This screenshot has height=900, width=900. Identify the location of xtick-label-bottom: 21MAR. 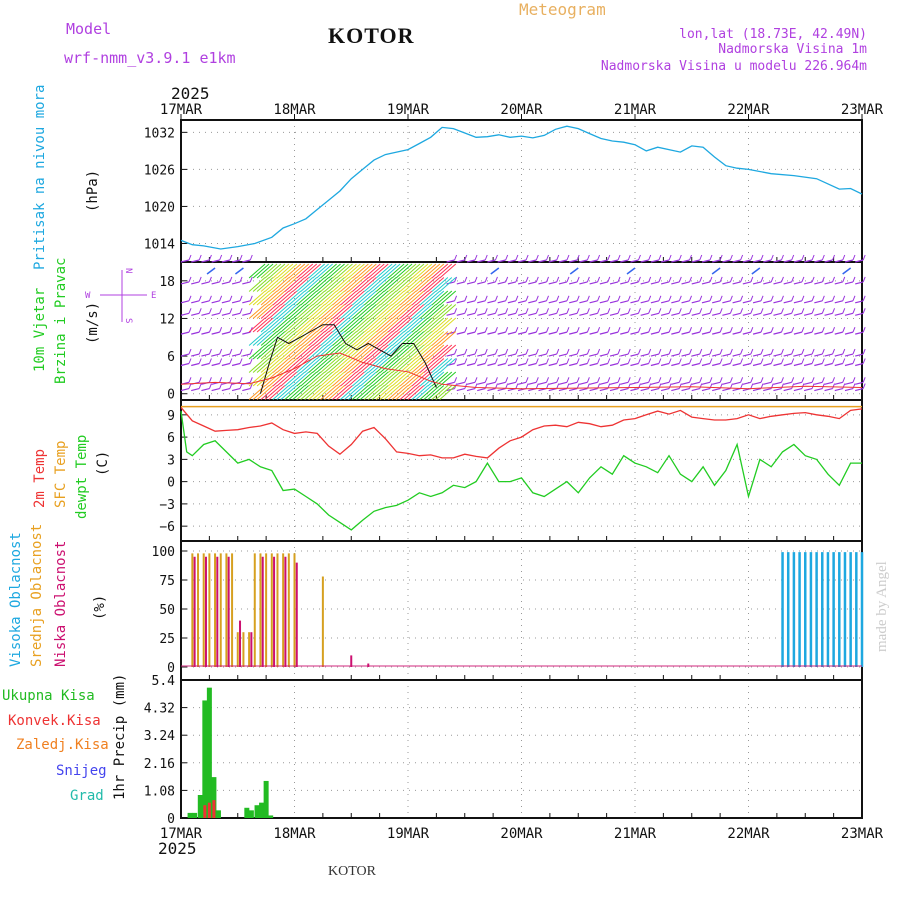
(635, 834).